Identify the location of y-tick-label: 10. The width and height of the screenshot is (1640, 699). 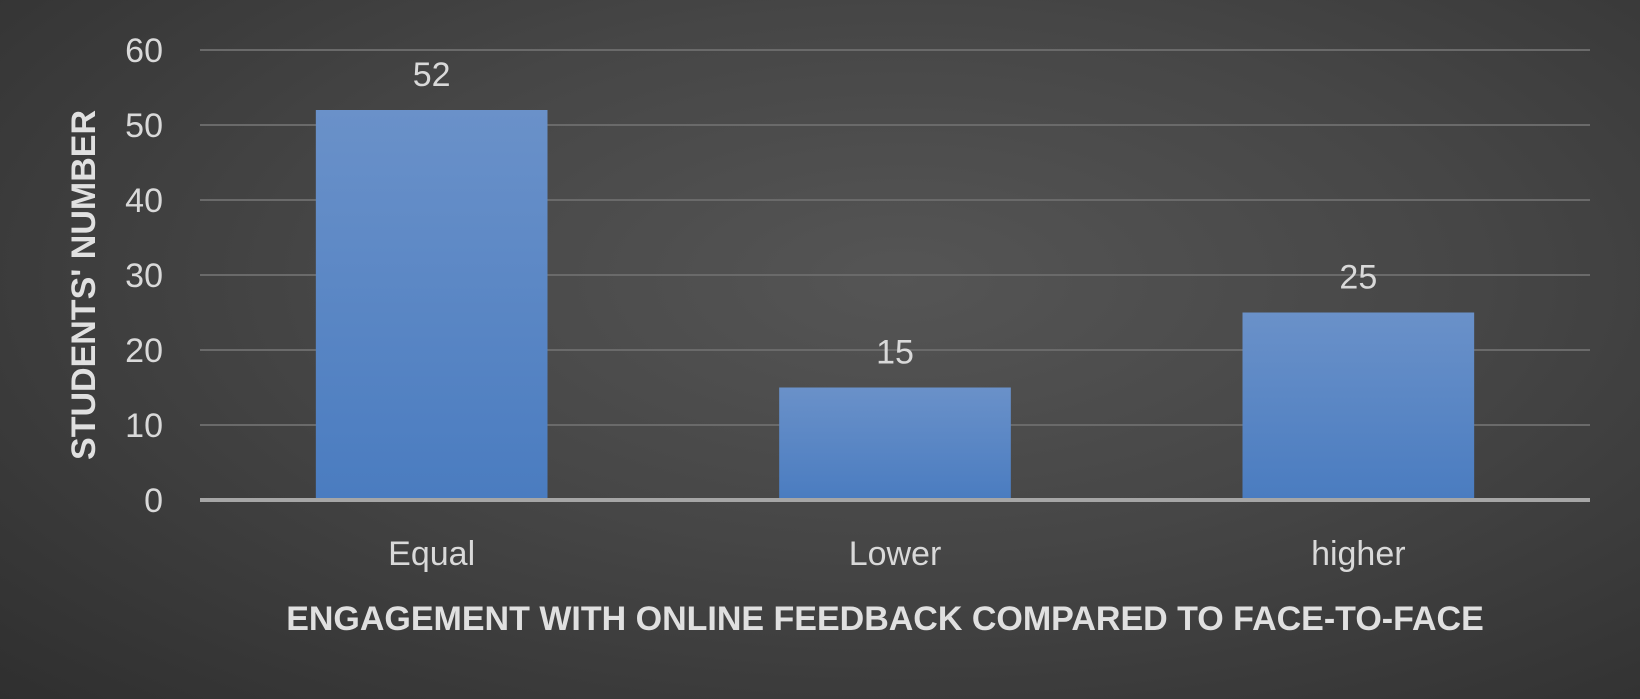
(144, 426).